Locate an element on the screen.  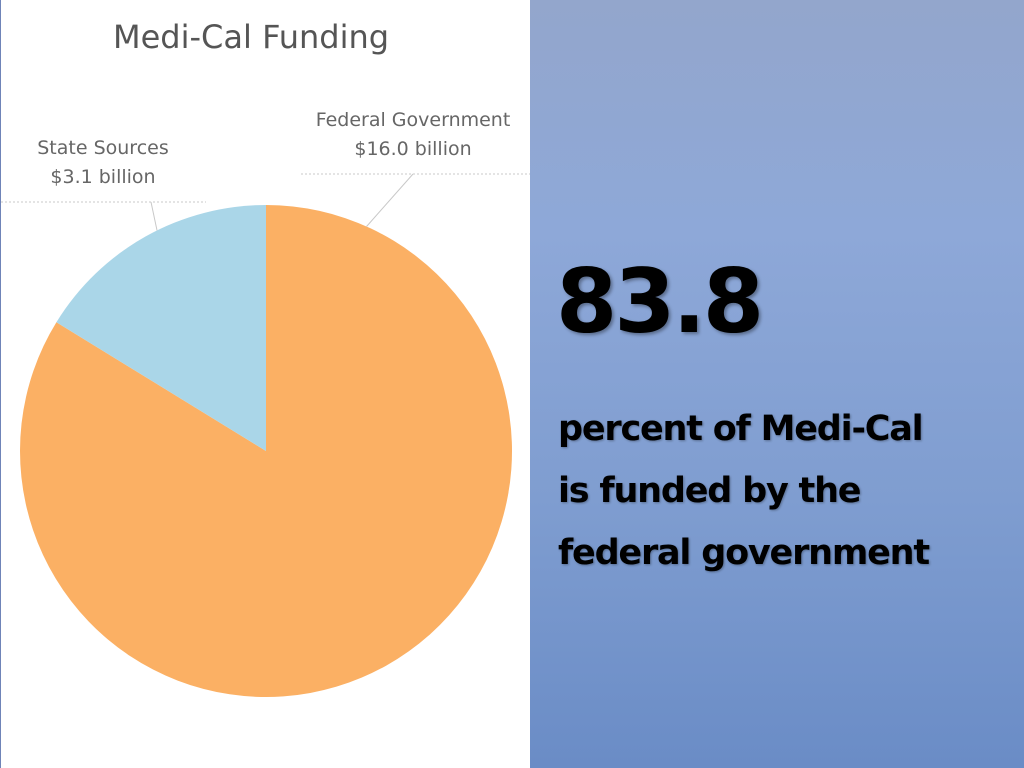
slice-label: Federal Government is located at coordinates (413, 120).